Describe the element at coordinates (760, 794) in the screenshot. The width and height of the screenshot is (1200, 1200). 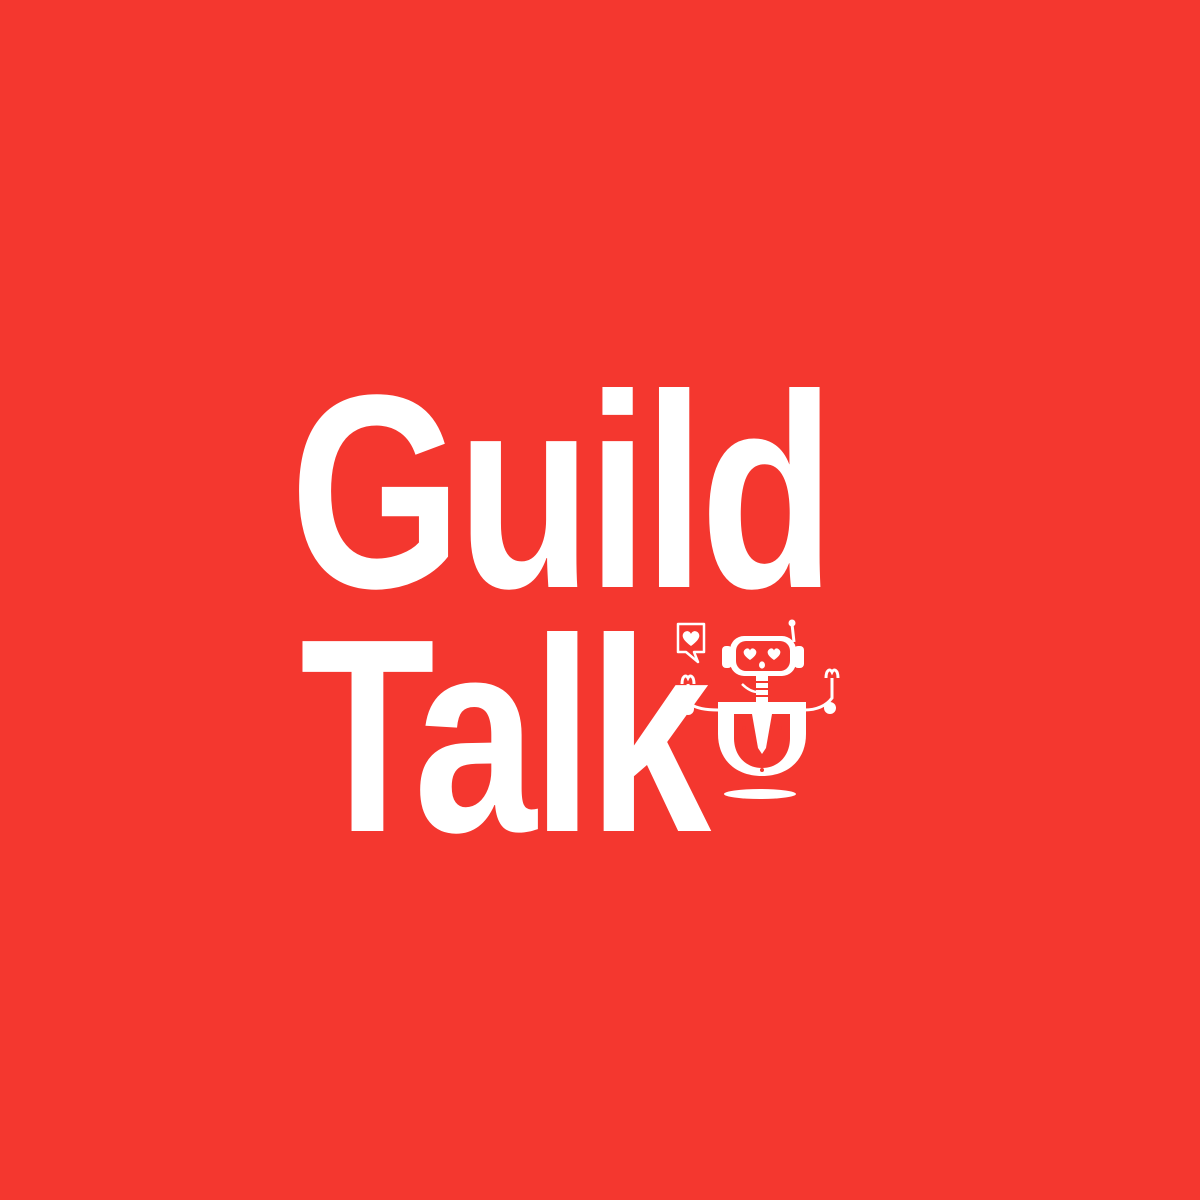
I see `robot-shadow` at that location.